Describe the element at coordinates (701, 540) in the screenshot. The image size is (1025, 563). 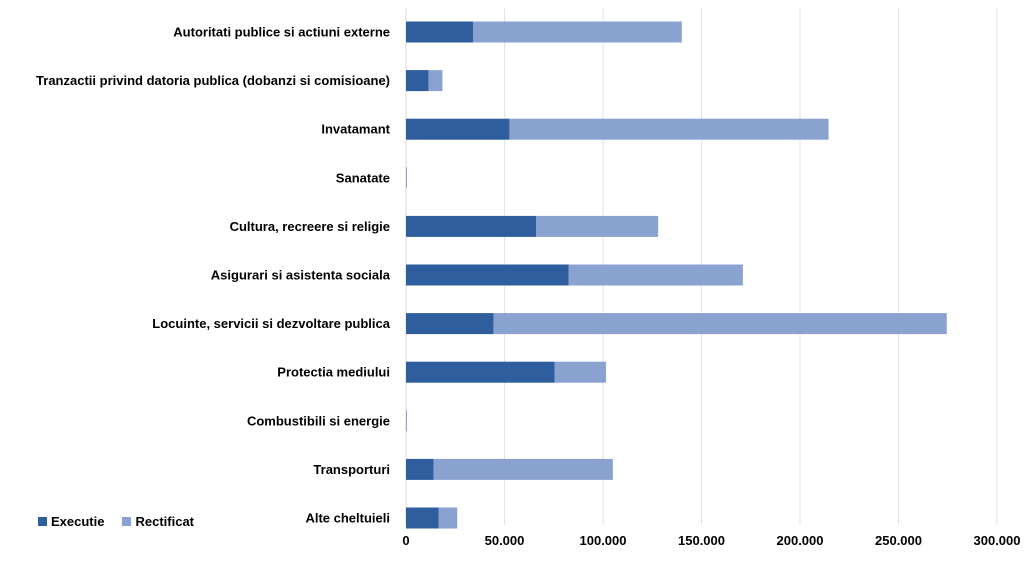
I see `x-tick-label: 150.000` at that location.